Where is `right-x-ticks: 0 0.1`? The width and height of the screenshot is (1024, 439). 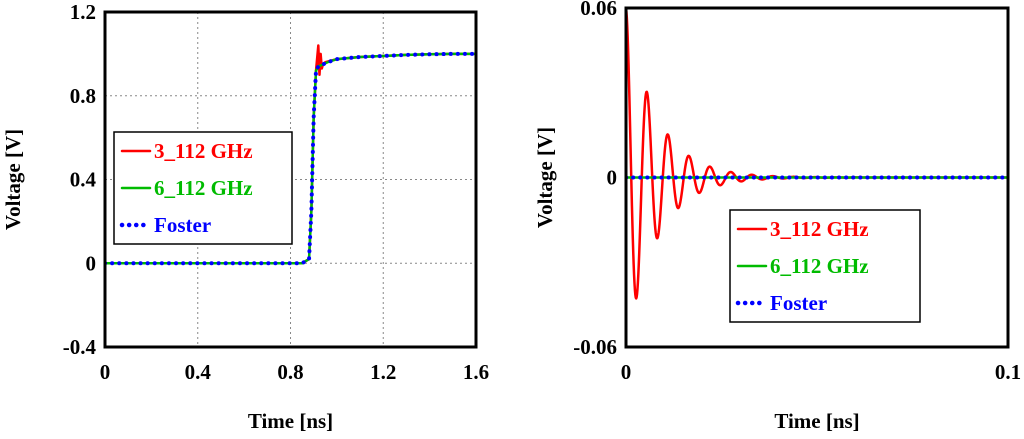
right-x-ticks: 0 0.1 is located at coordinates (821, 372).